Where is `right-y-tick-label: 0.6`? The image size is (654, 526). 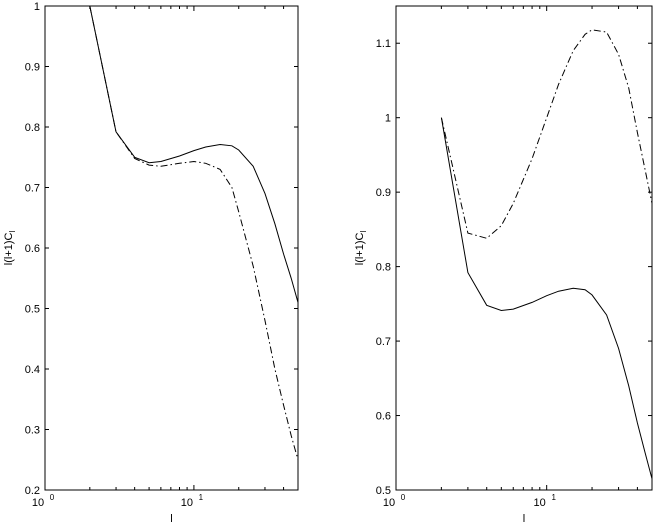
right-y-tick-label: 0.6 is located at coordinates (383, 417).